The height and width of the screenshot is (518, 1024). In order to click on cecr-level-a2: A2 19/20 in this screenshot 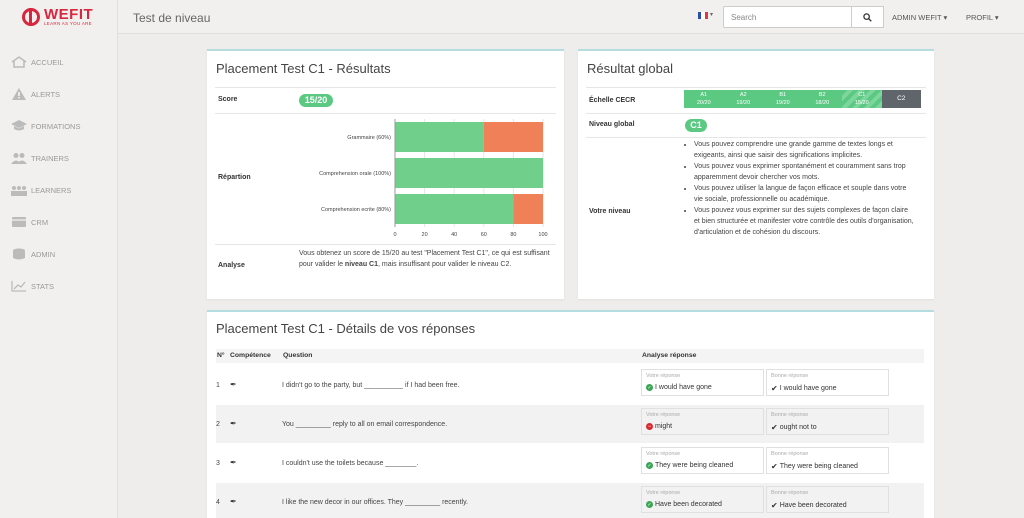, I will do `click(743, 99)`.